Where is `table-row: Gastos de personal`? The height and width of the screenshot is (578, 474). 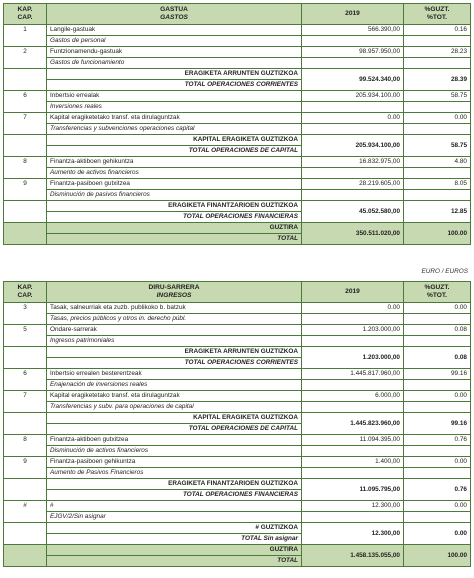
table-row: Gastos de personal is located at coordinates (237, 41).